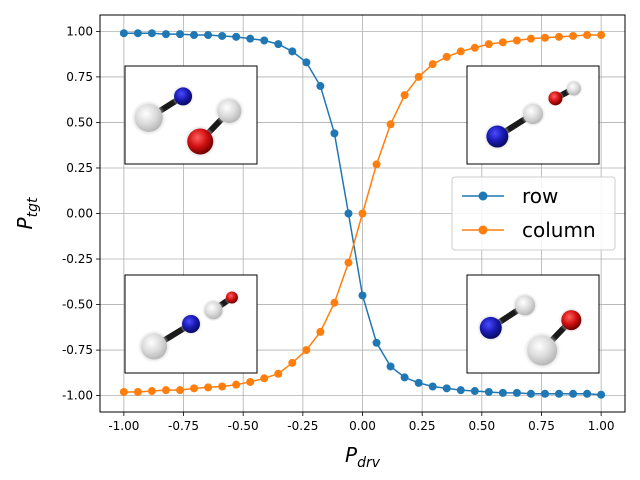  What do you see at coordinates (79, 122) in the screenshot?
I see `y-tick-label: 0.50` at bounding box center [79, 122].